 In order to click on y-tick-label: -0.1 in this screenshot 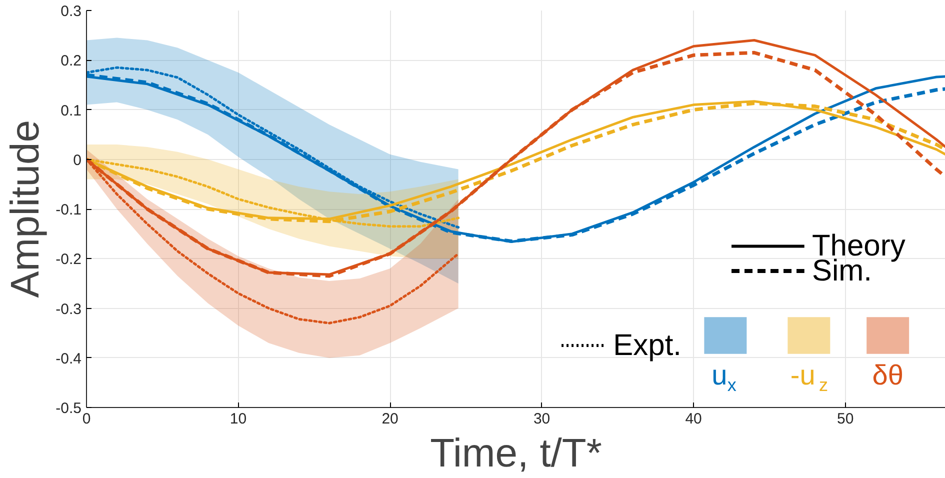, I will do `click(69, 210)`.